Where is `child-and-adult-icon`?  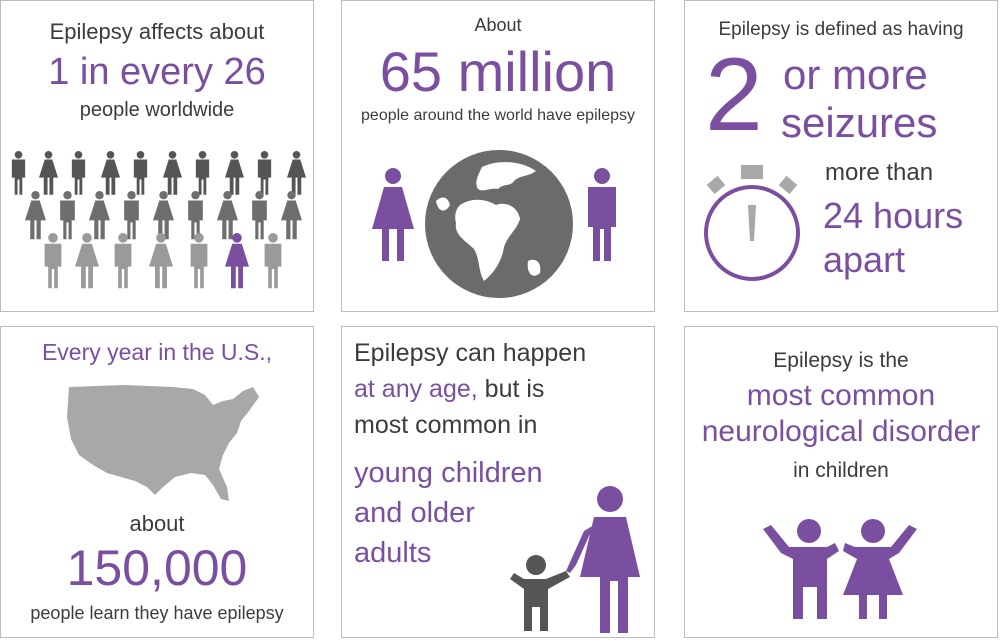 child-and-adult-icon is located at coordinates (575, 559).